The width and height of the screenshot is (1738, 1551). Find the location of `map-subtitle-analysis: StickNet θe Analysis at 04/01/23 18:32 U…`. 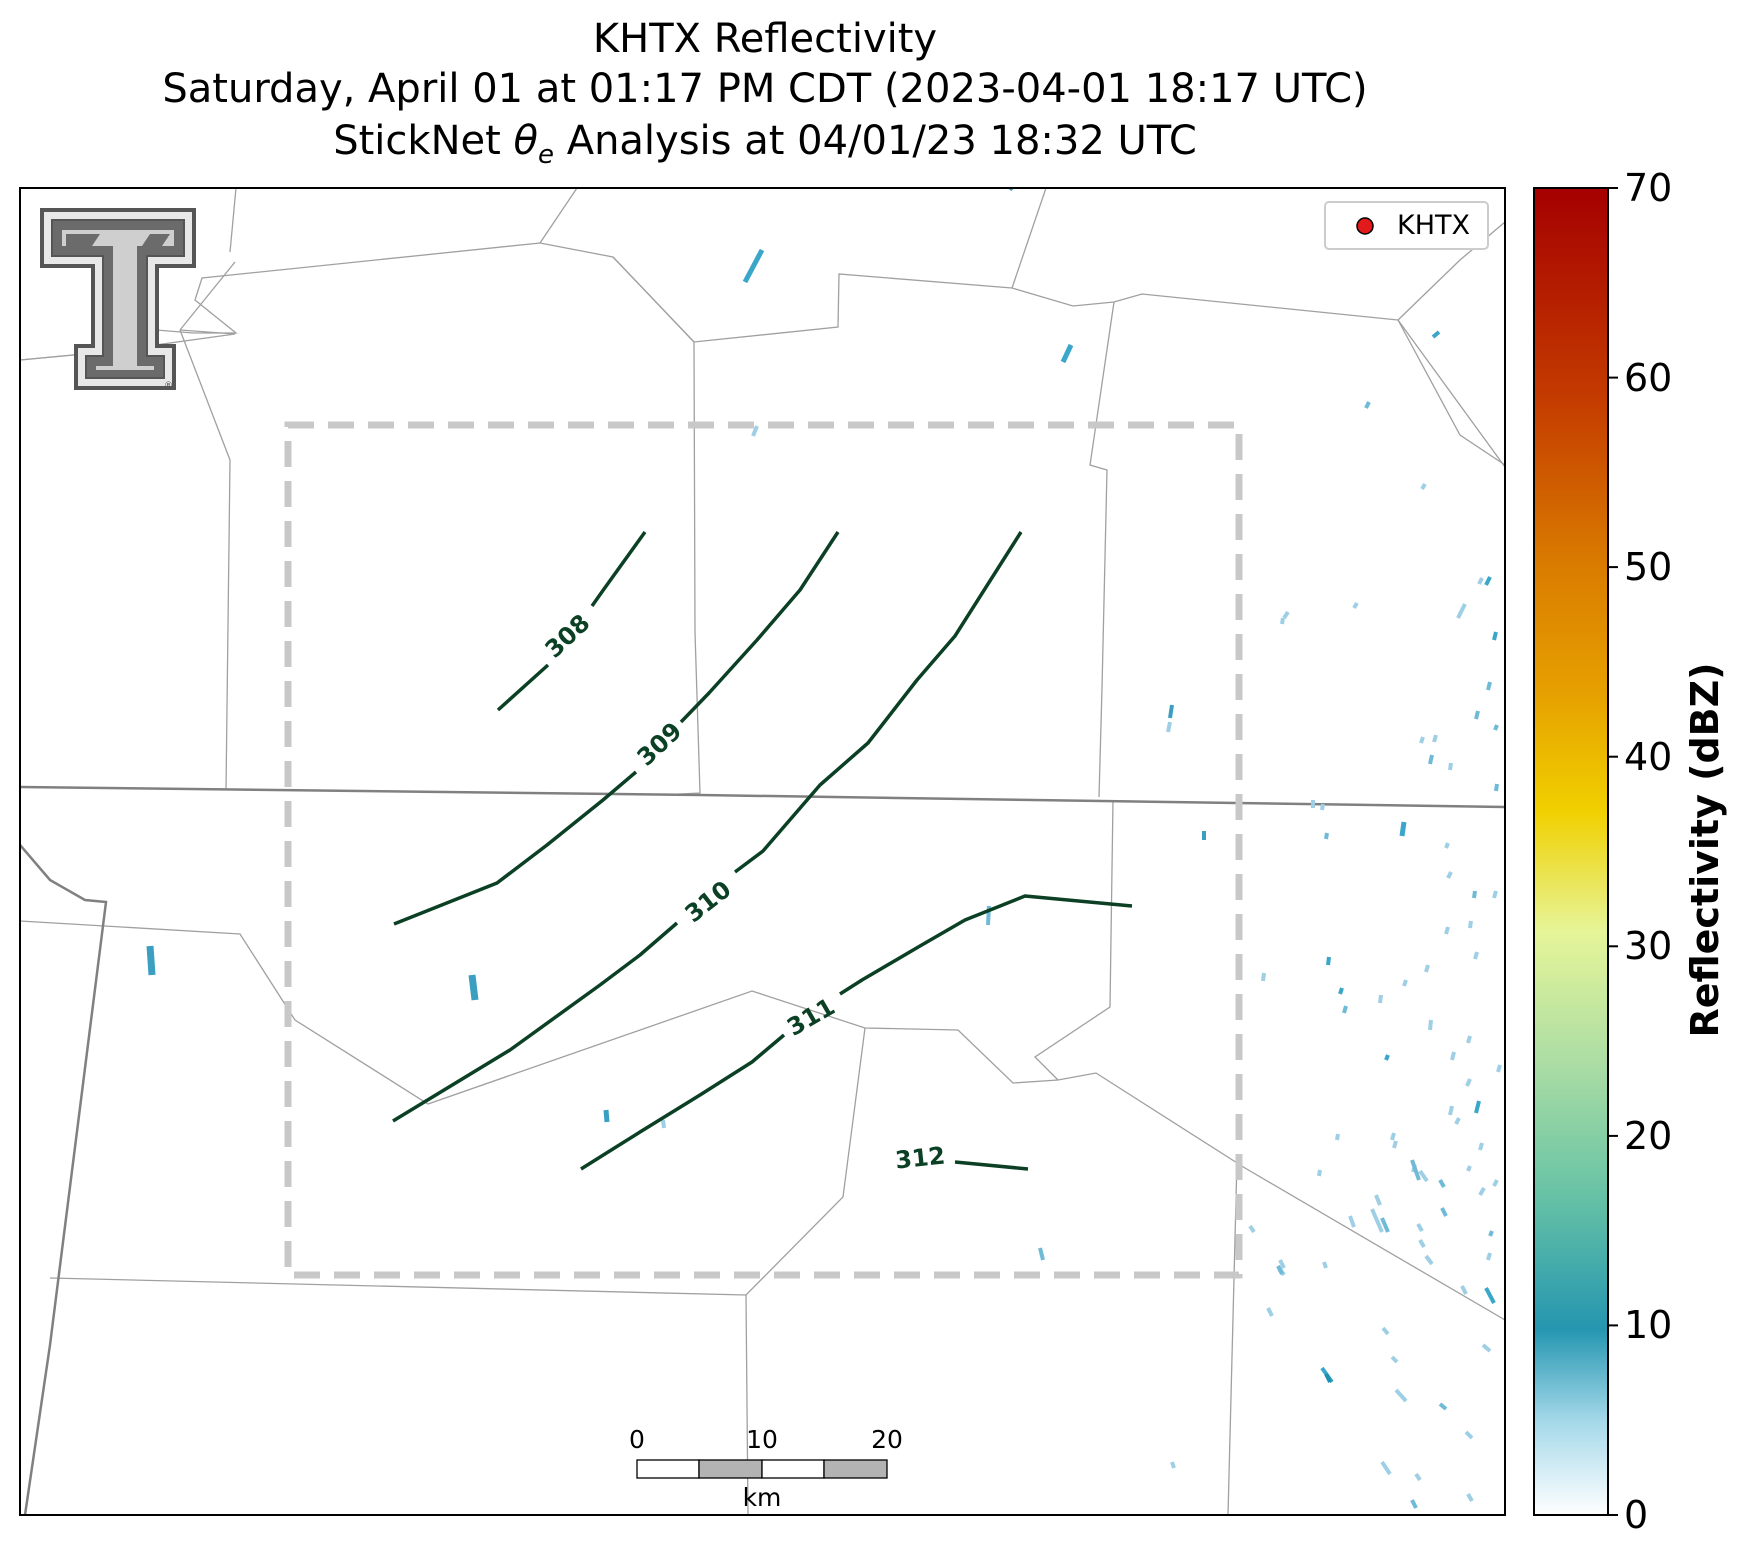

map-subtitle-analysis: StickNet θe Analysis at 04/01/23 18:32 U… is located at coordinates (765, 144).